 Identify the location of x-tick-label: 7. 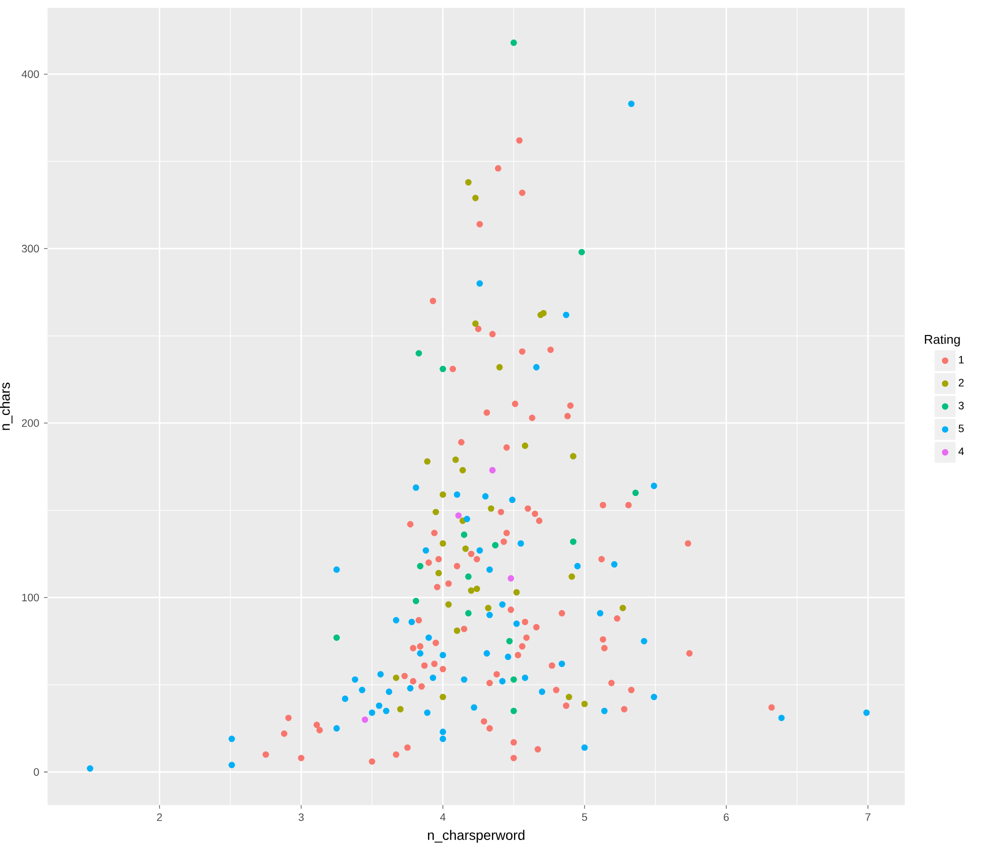
(867, 817).